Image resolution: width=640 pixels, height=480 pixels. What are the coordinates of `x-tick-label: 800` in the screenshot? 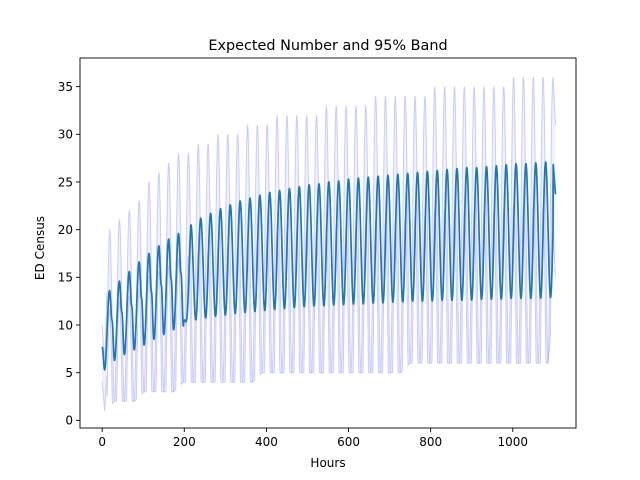 It's located at (430, 442).